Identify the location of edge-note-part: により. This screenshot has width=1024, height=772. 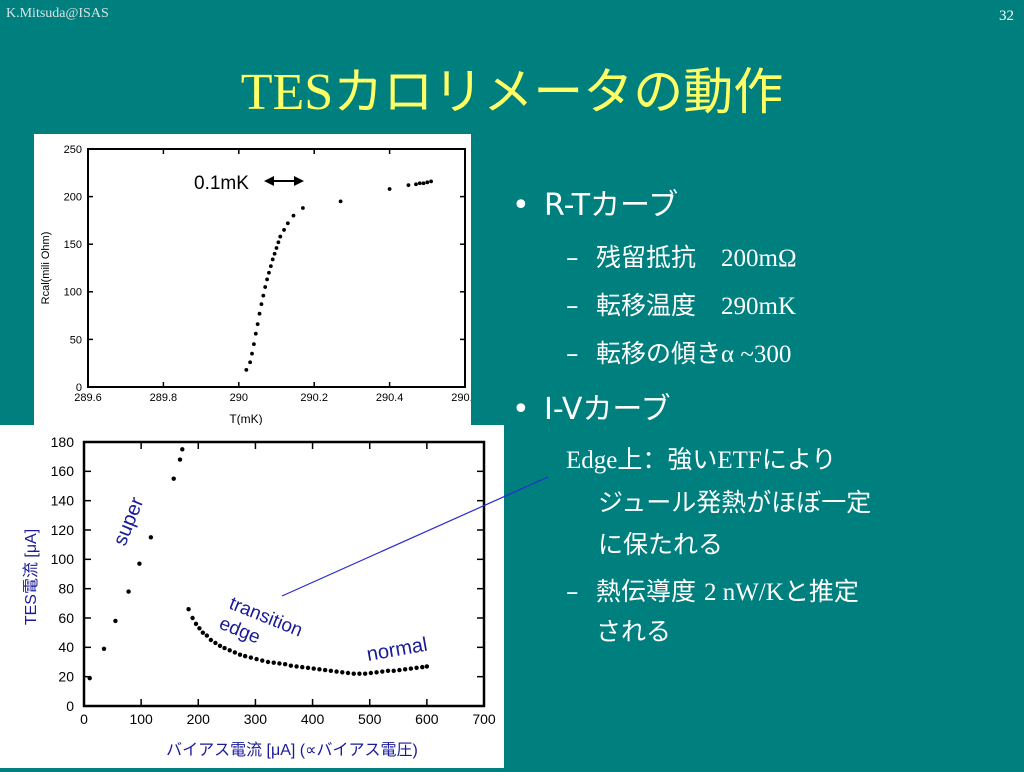
(799, 459).